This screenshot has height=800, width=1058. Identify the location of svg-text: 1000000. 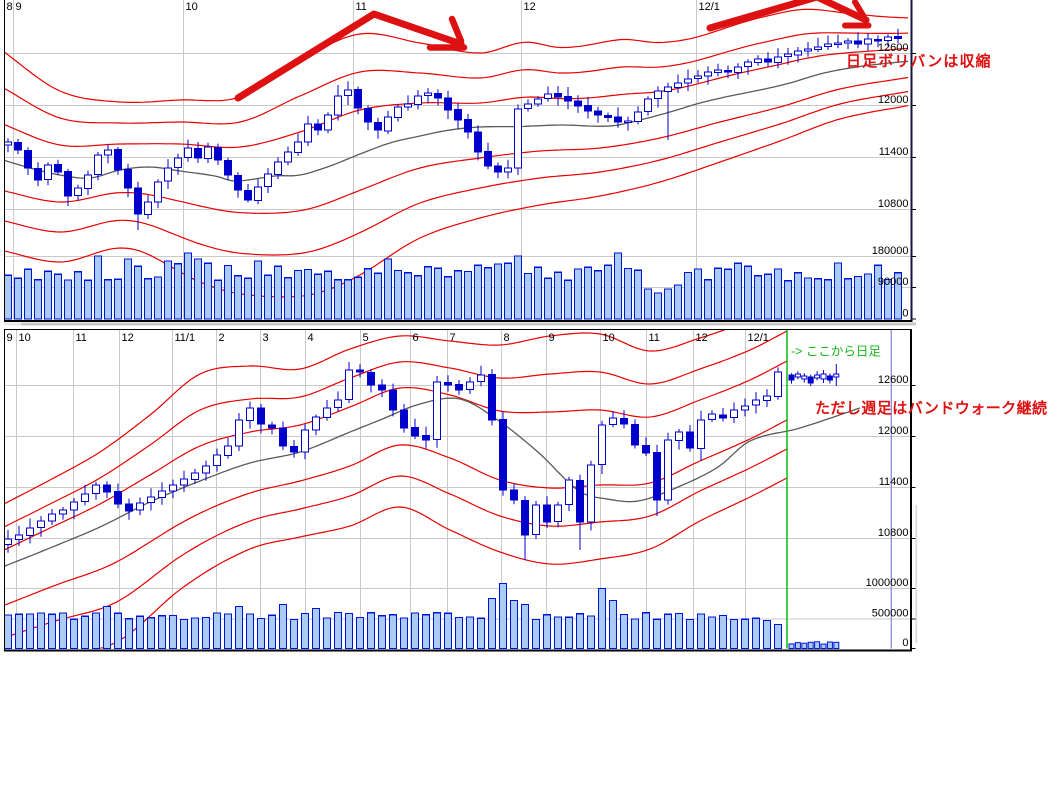
(887, 583).